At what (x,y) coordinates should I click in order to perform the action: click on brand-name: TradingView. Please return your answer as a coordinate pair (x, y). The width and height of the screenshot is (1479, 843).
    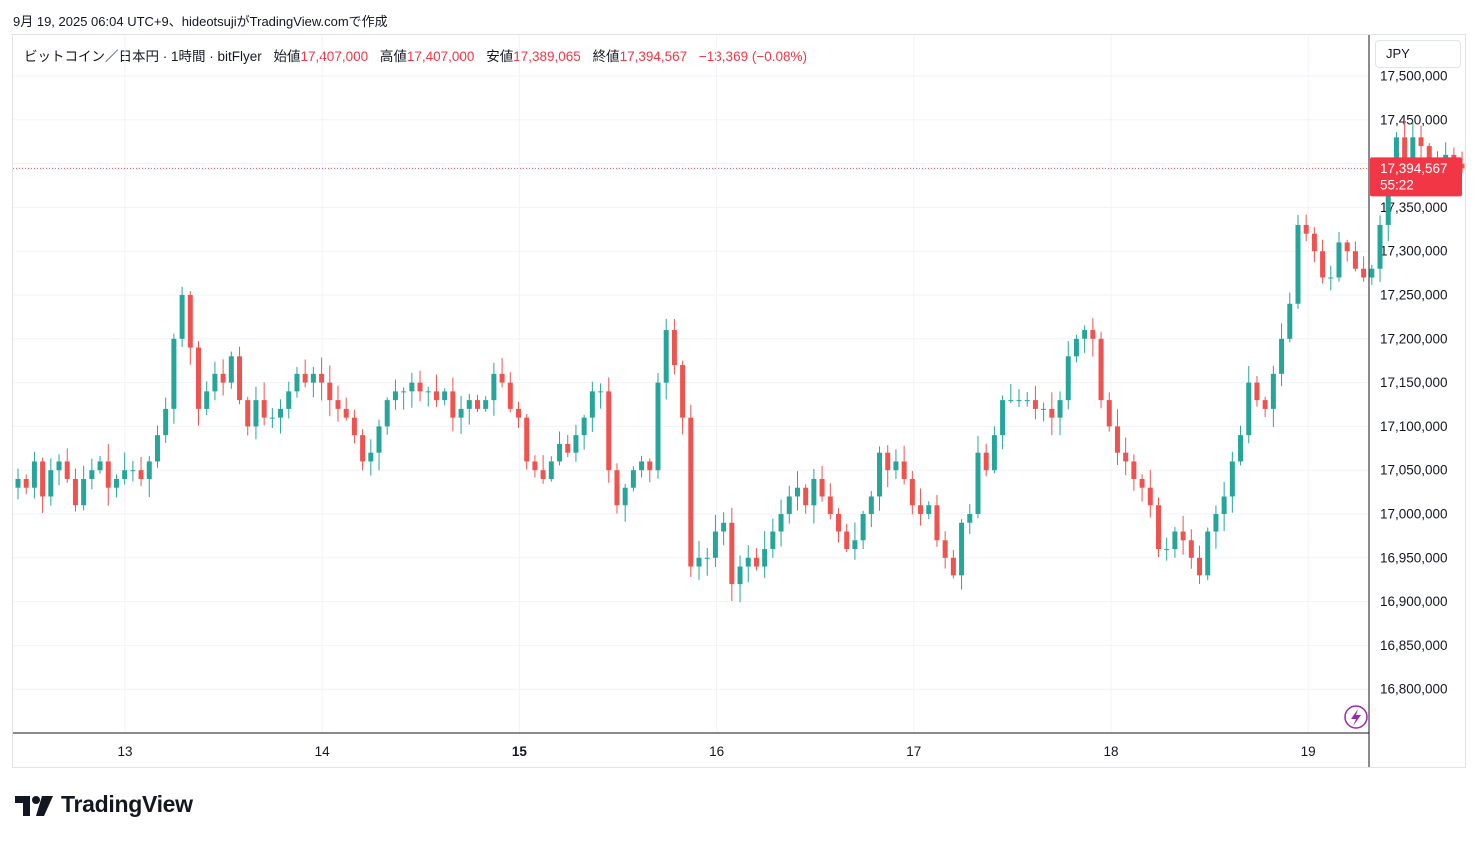
    Looking at the image, I should click on (127, 804).